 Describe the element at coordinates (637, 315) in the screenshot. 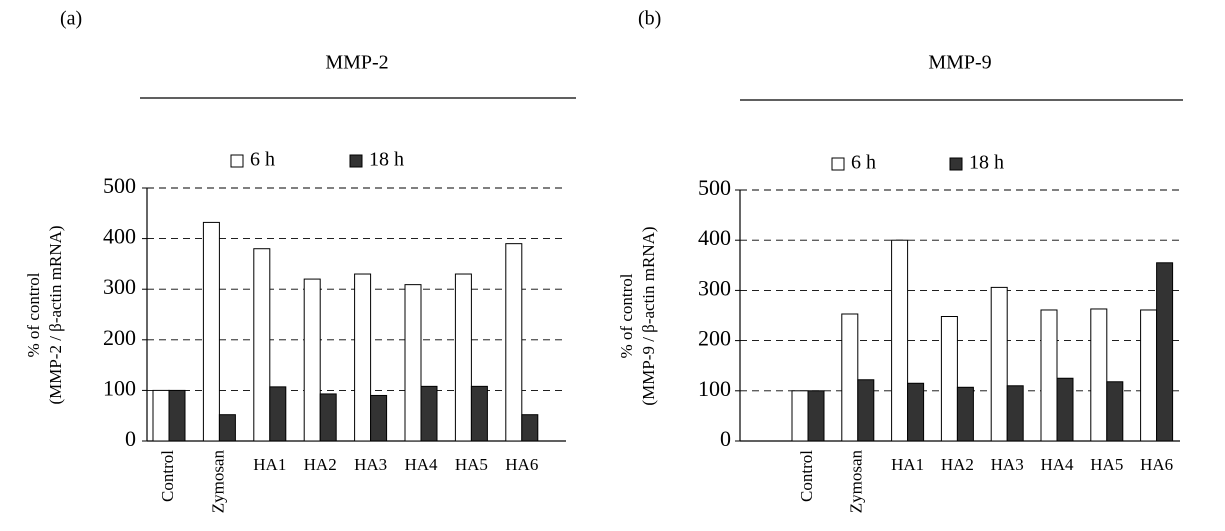

I see `y-axis-label: % of control (MMP-9 / β-actin mRNA)` at that location.